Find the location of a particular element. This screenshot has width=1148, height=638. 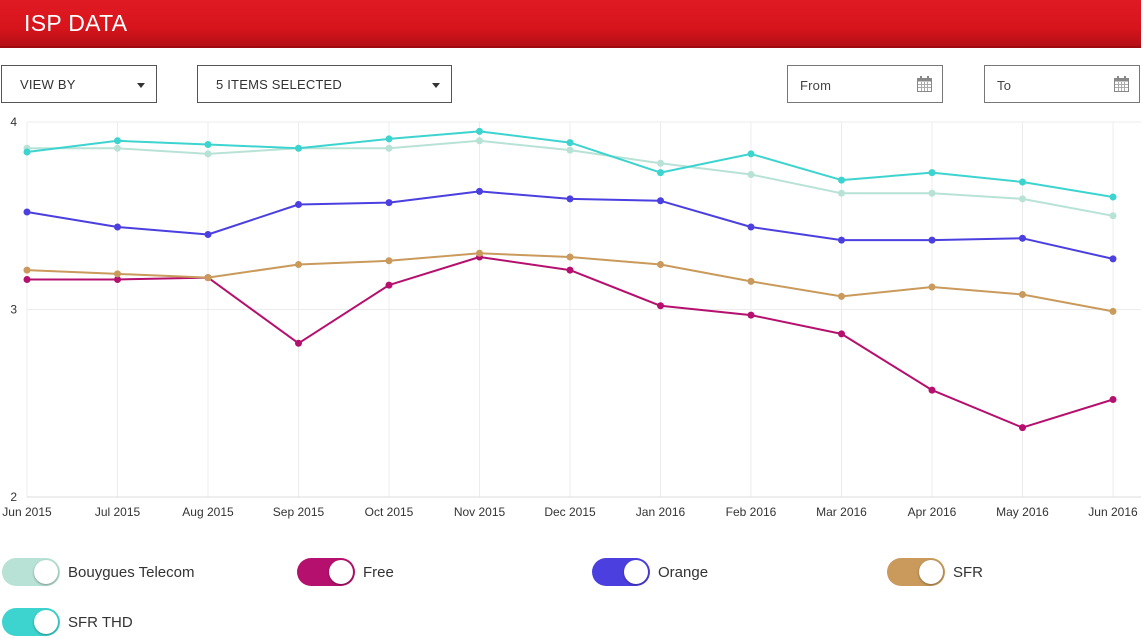

from-date-input: From is located at coordinates (865, 84).